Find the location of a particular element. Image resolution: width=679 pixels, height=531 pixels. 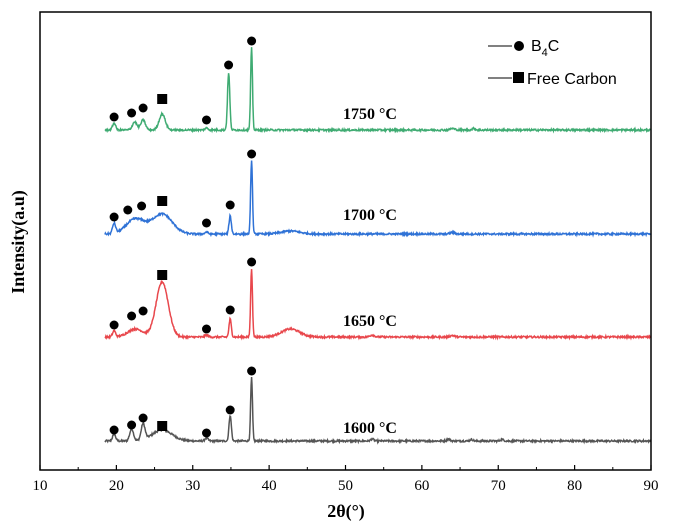

x-tick-label: 40 is located at coordinates (269, 486).